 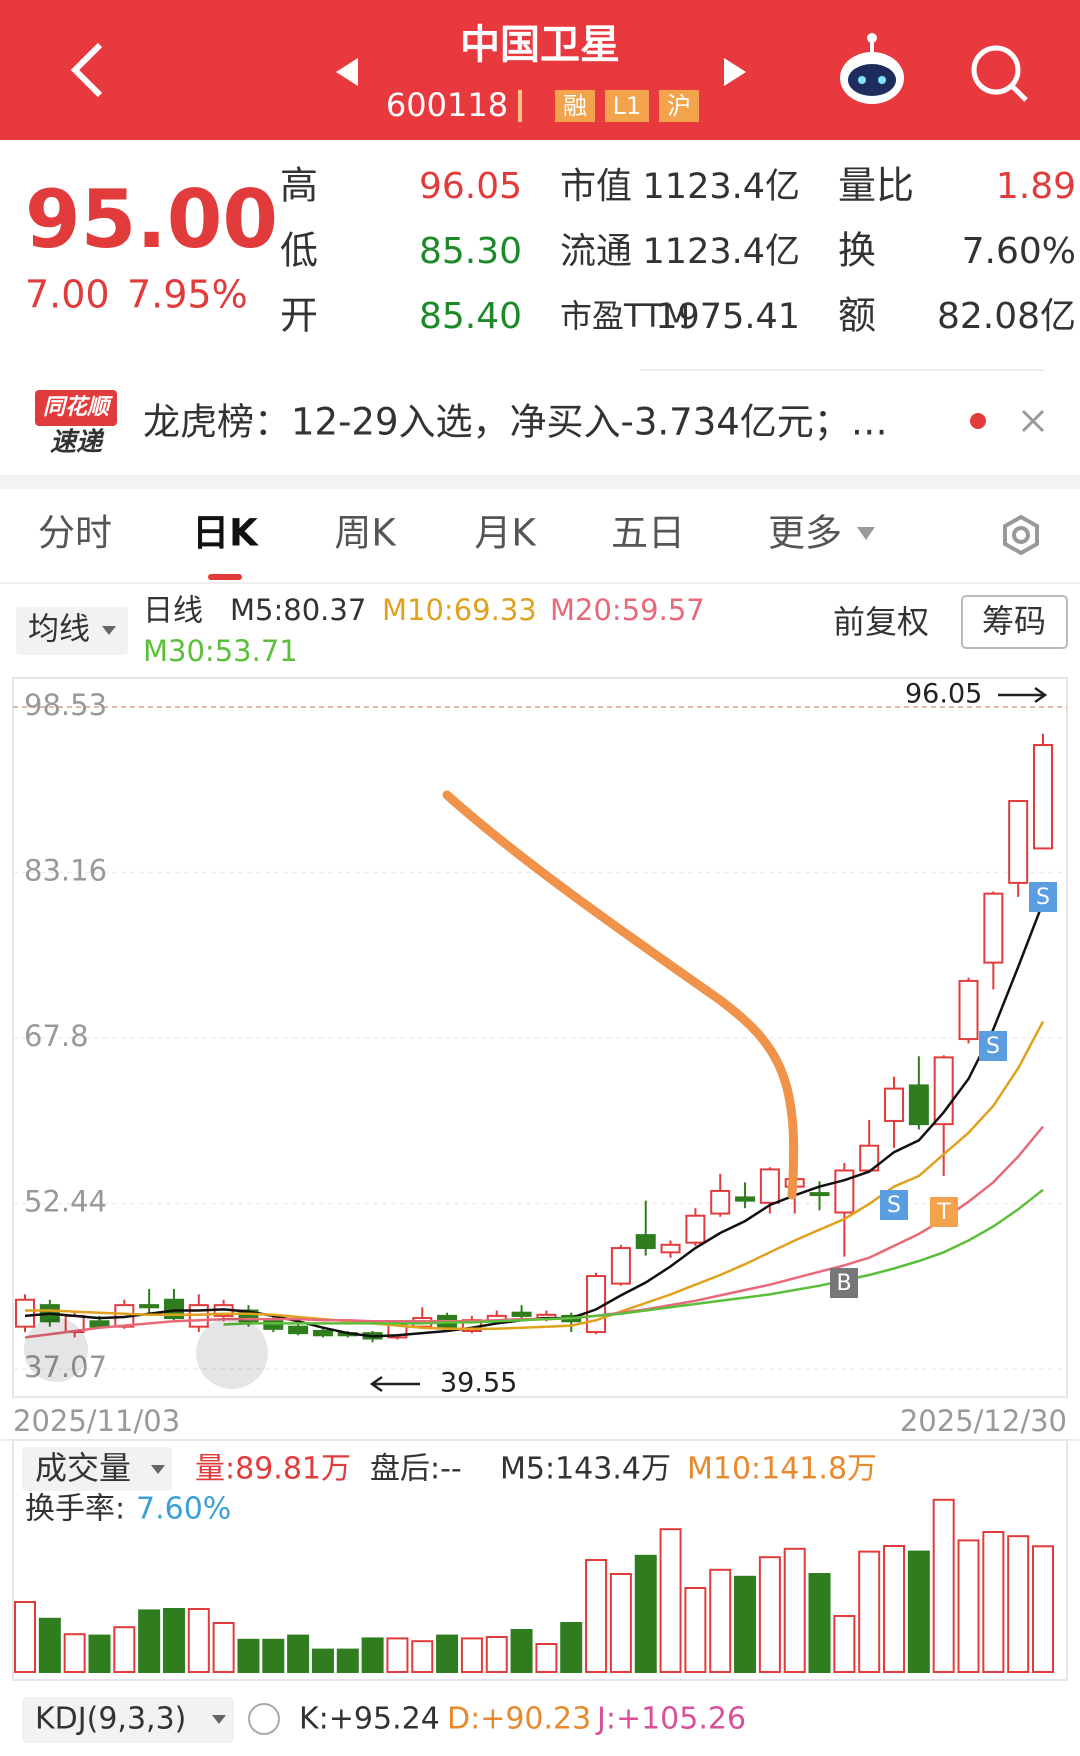 I want to click on search-icon, so click(x=999, y=73).